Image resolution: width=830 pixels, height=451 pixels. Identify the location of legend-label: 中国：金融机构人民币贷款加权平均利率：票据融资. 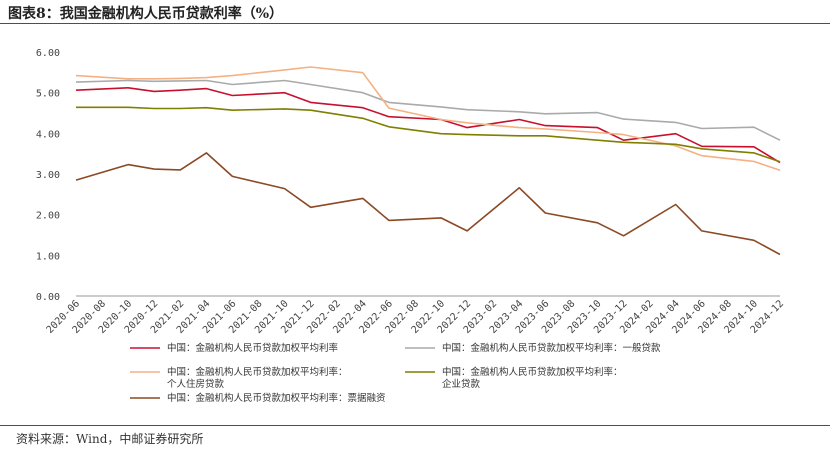
(276, 398).